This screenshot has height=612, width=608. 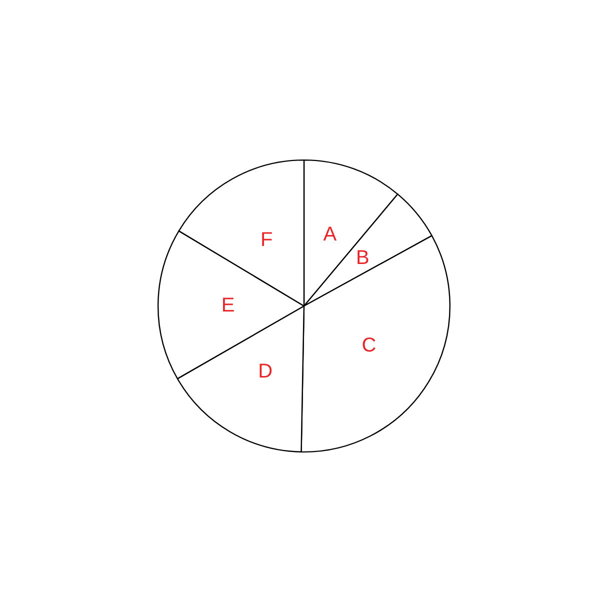 What do you see at coordinates (228, 305) in the screenshot?
I see `slice-label: E` at bounding box center [228, 305].